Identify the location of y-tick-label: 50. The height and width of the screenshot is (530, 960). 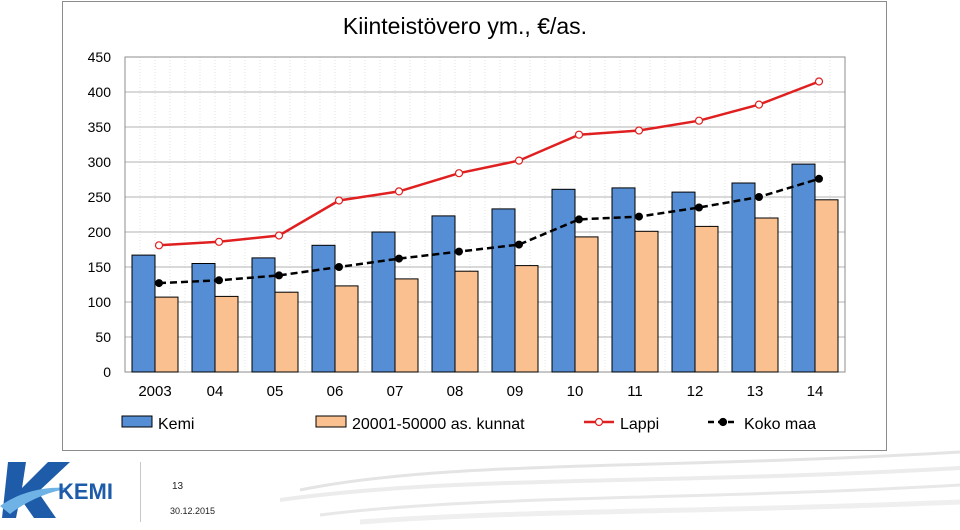
(103, 337).